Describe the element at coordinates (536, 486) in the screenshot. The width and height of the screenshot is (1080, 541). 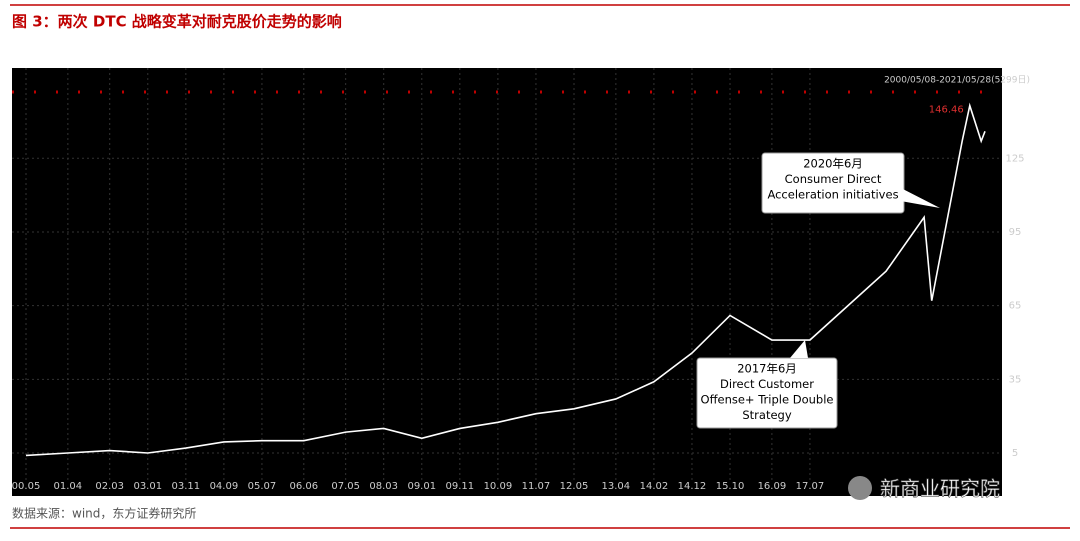
I see `x-tick-label: 11.07` at that location.